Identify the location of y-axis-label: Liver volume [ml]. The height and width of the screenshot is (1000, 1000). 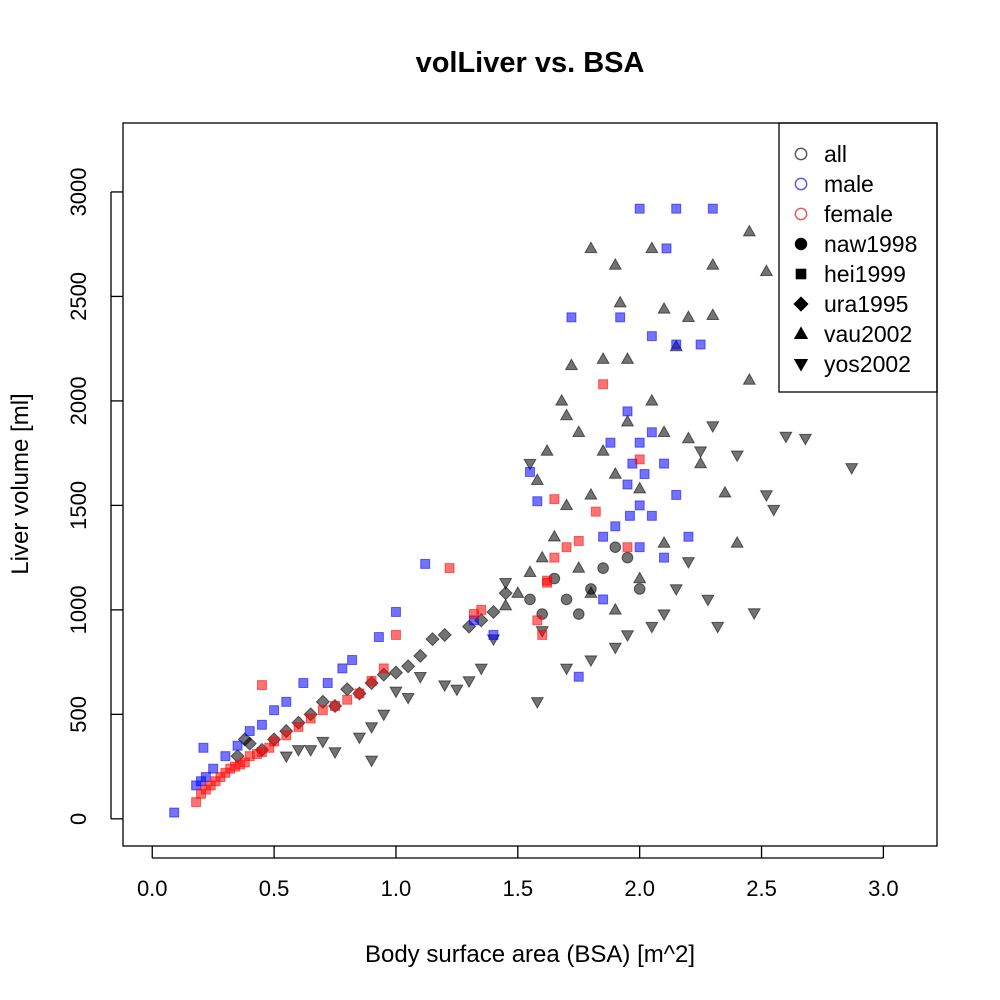
(20, 483).